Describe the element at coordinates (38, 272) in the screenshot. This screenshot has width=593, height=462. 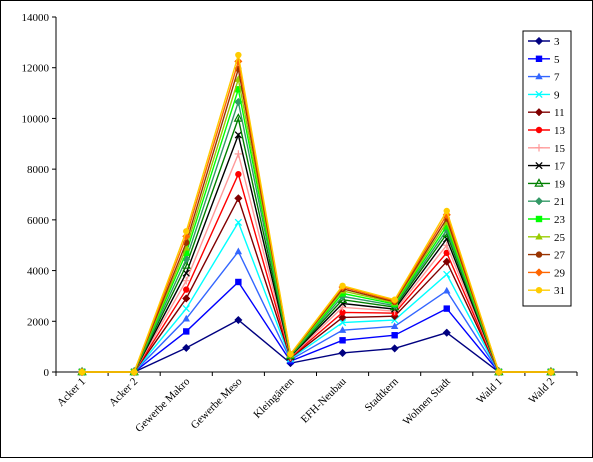
I see `y-tick-label: 4000` at that location.